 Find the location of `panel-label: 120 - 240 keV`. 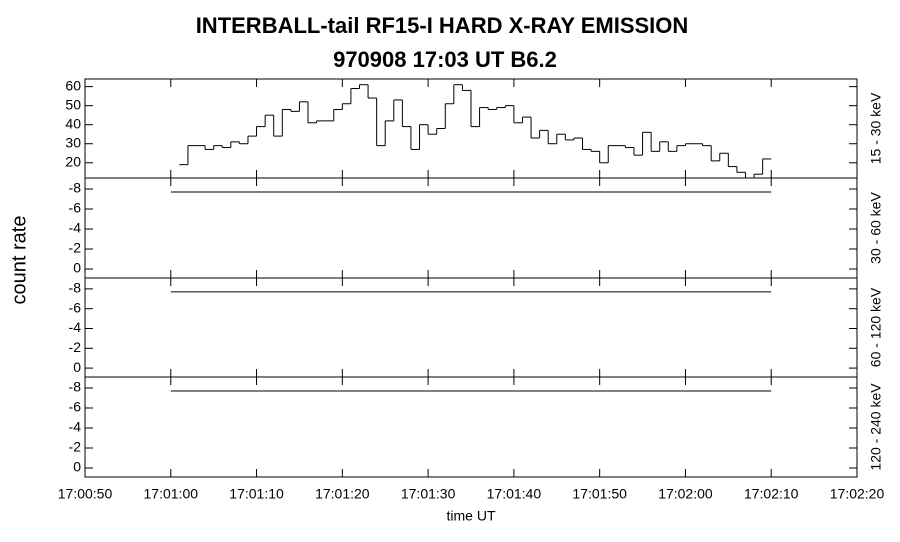

panel-label: 120 - 240 keV is located at coordinates (876, 427).